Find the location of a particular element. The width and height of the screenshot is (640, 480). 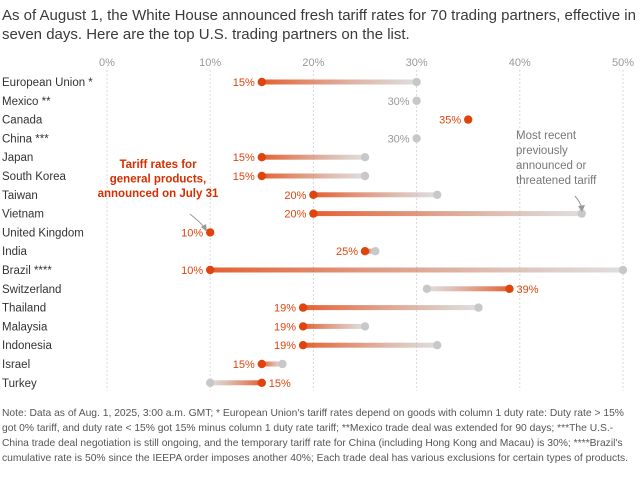

country-label: Switzerland is located at coordinates (31, 290).